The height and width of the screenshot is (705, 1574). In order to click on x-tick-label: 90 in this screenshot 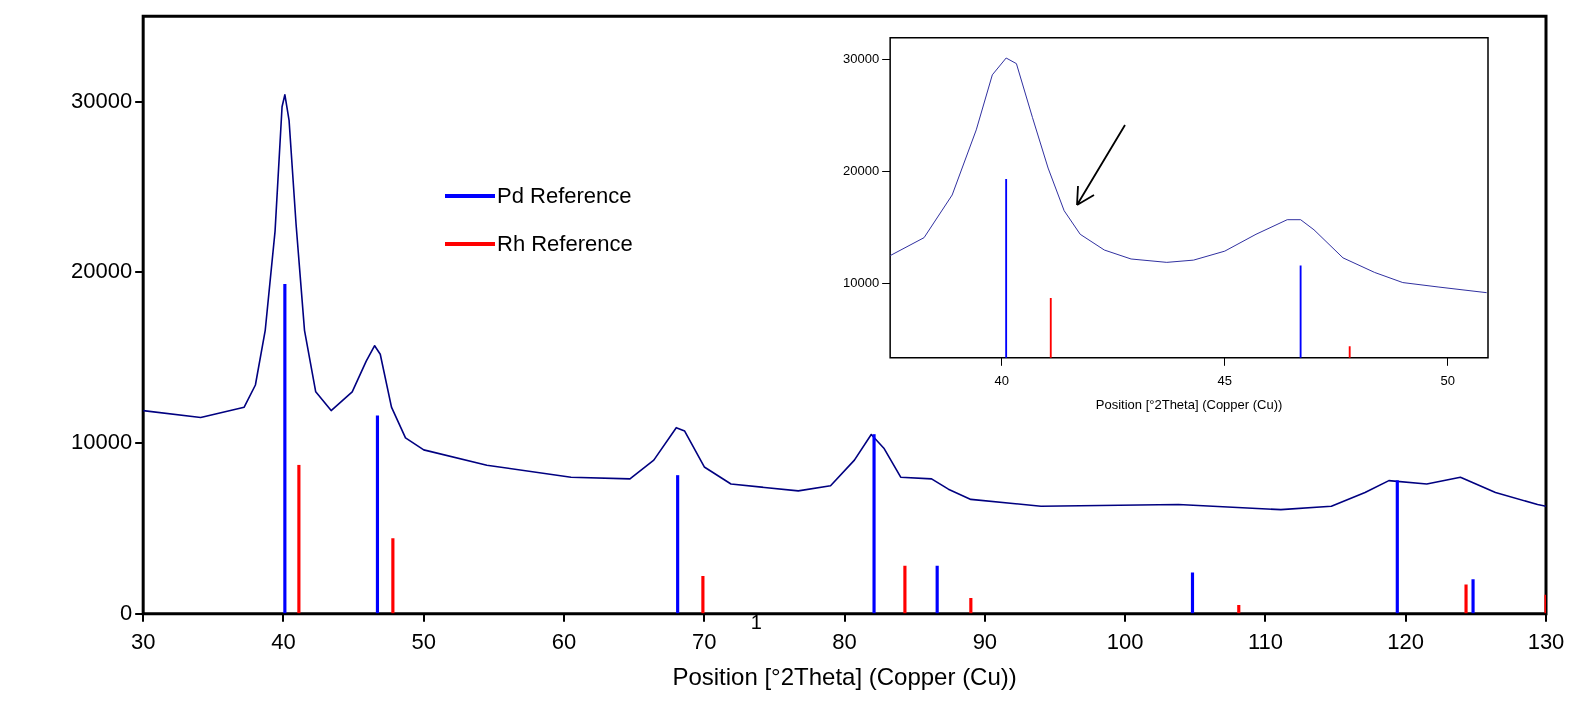, I will do `click(985, 642)`.